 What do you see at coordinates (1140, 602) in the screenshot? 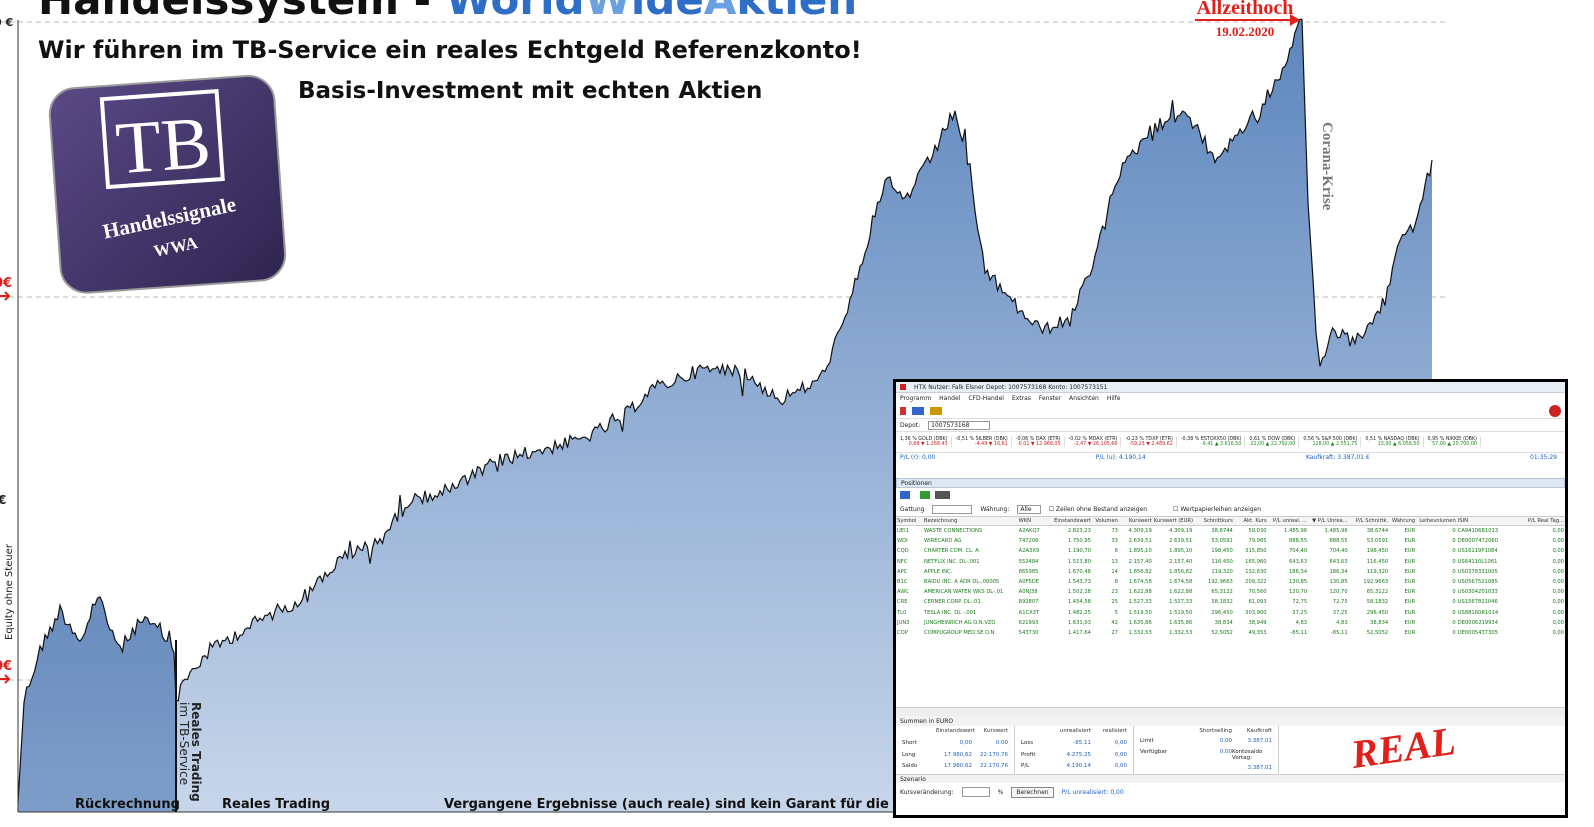
I see `cell: 1.527,33` at bounding box center [1140, 602].